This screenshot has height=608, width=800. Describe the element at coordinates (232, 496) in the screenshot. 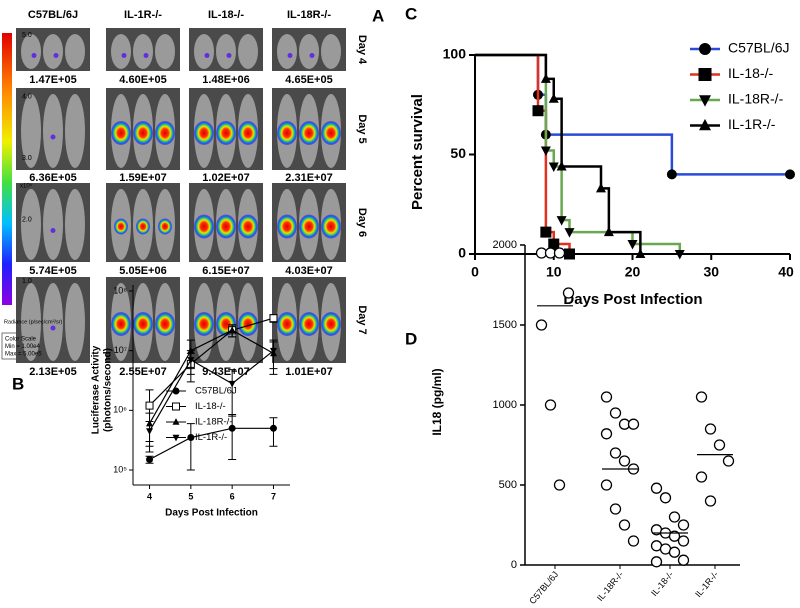

I see `x-tick-label: 6` at that location.